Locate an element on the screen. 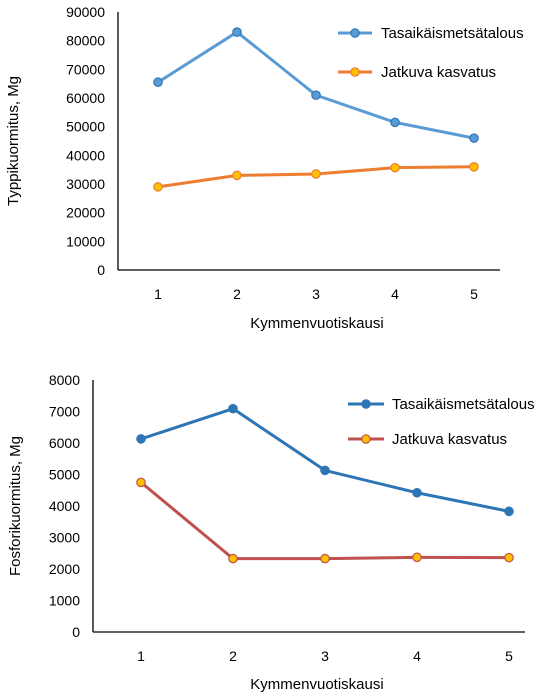  y-tick-label: 1000 is located at coordinates (64, 601).